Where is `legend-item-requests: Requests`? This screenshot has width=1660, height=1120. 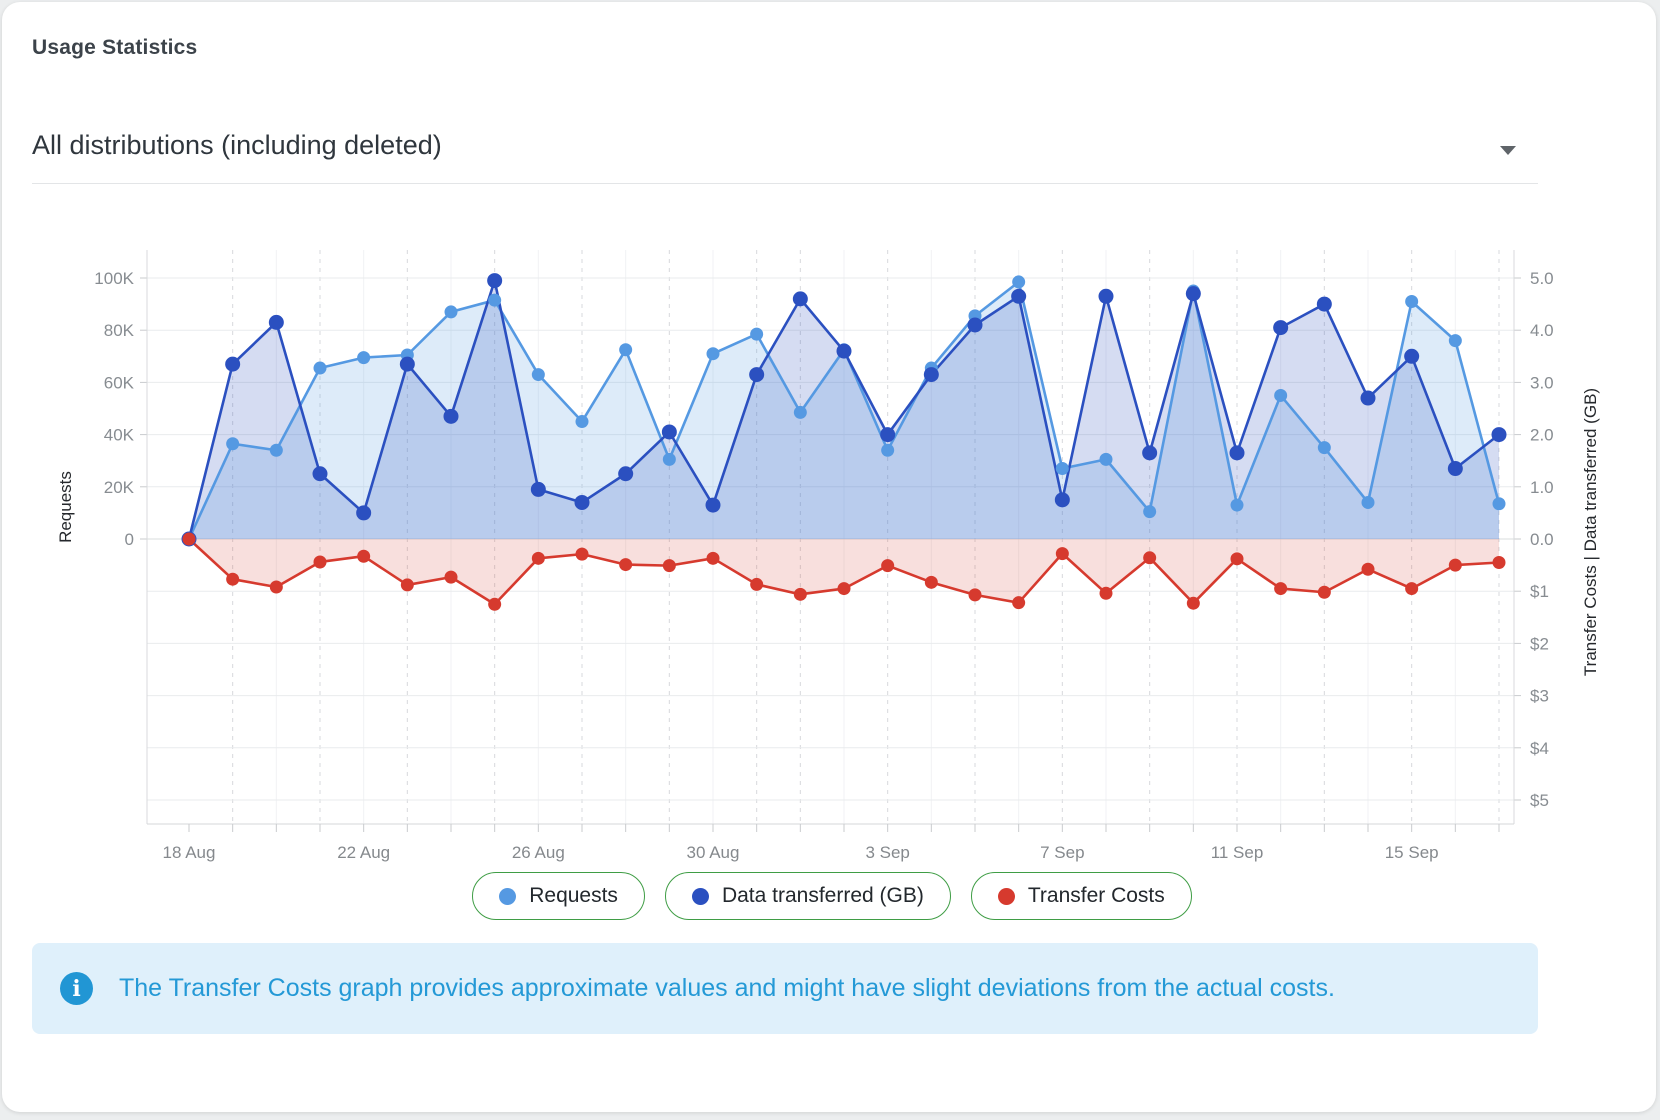
legend-item-requests: Requests is located at coordinates (558, 896).